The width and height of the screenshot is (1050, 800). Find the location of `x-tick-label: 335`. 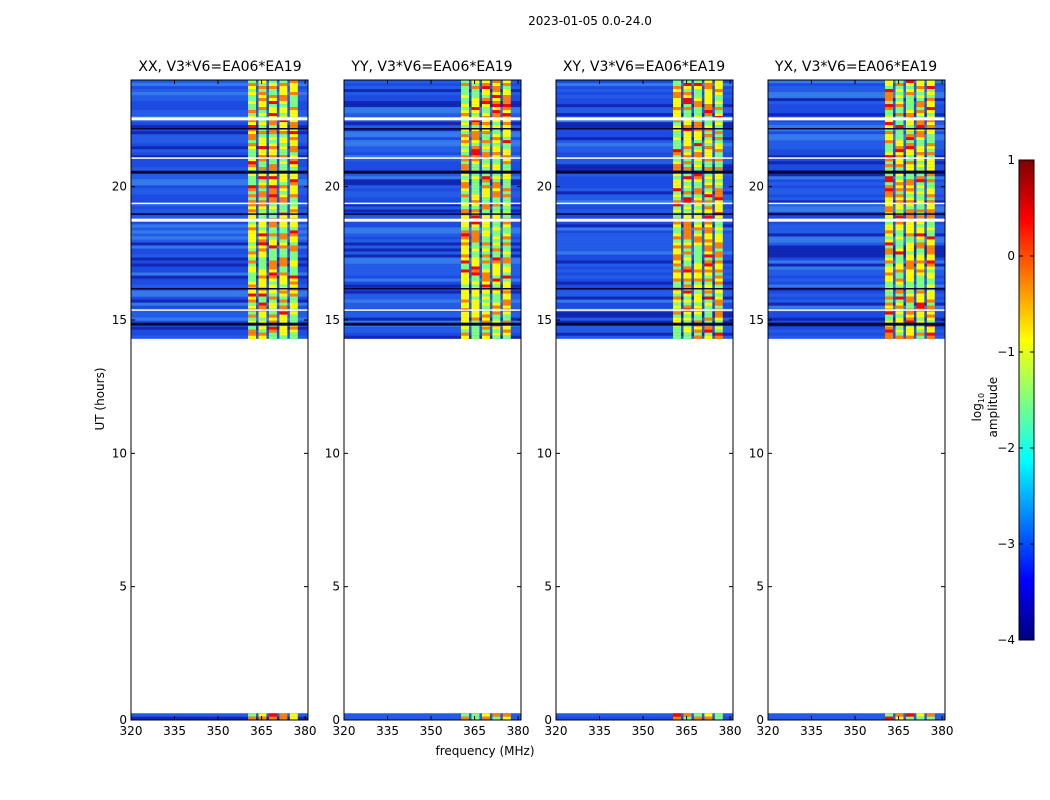

x-tick-label: 335 is located at coordinates (599, 731).